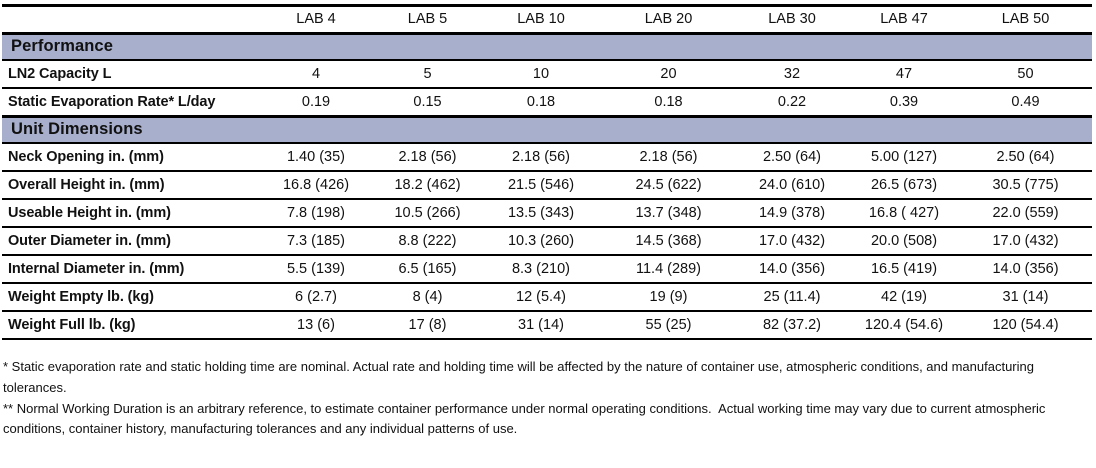 The width and height of the screenshot is (1096, 468). I want to click on cell-value: 10.3 (260), so click(541, 241).